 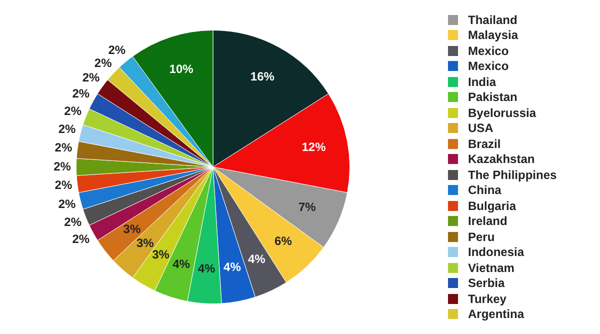 I want to click on legend-label: Serbia, so click(x=486, y=283).